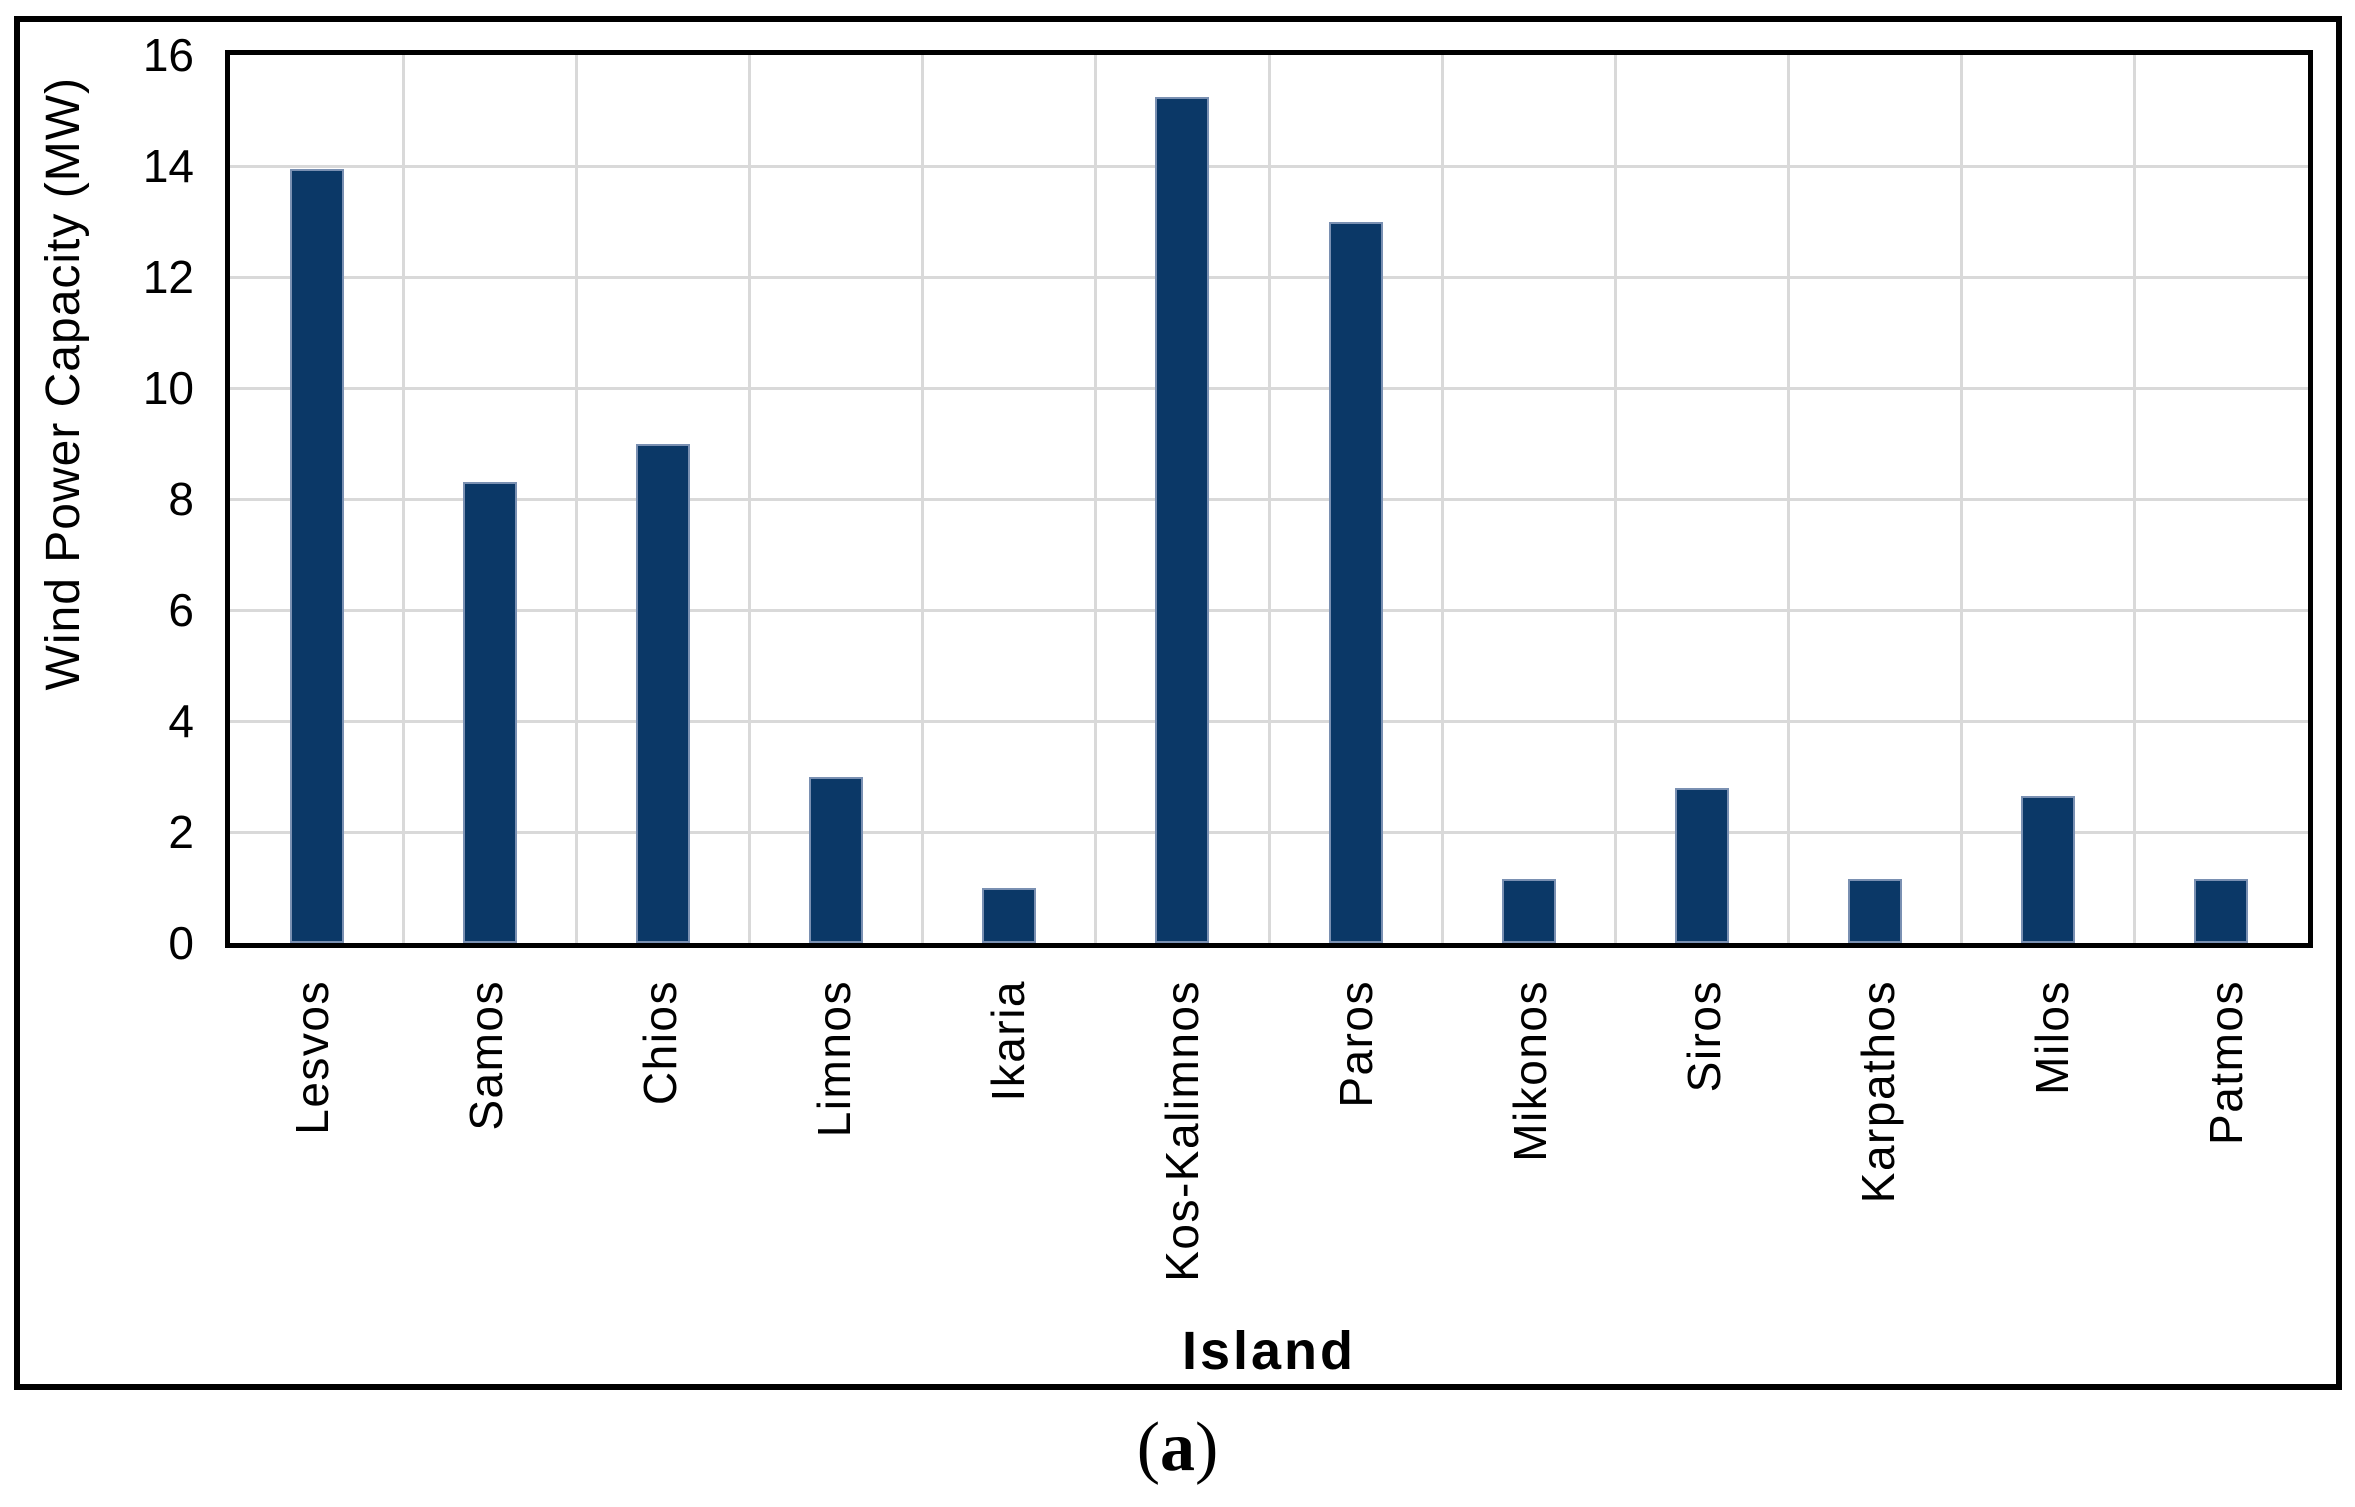  Describe the element at coordinates (168, 388) in the screenshot. I see `y-tick-label: 10` at that location.